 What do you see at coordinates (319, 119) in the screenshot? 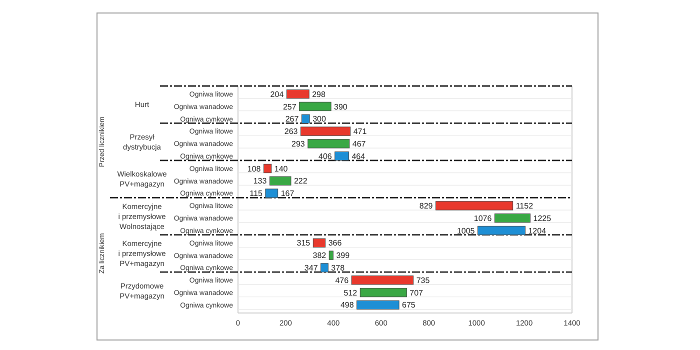
I see `data-label: 300` at bounding box center [319, 119].